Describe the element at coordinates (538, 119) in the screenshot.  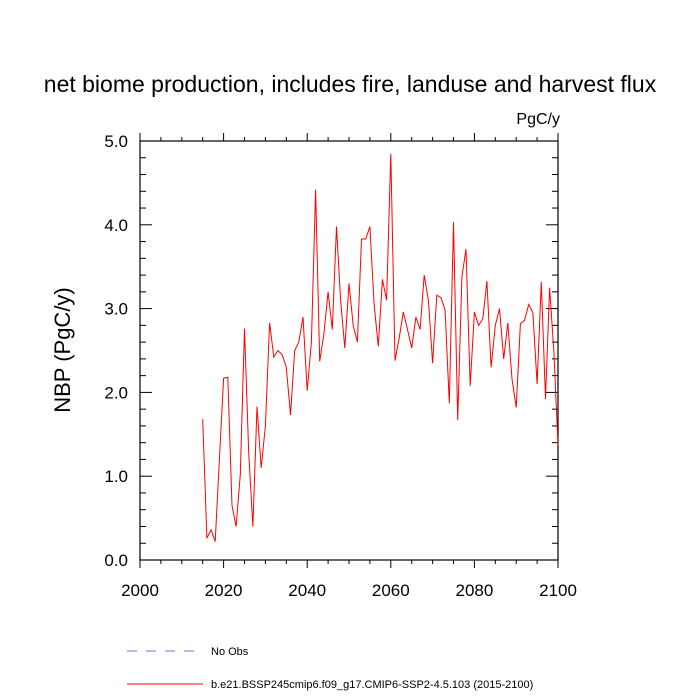
I see `units-label: PgC/y` at that location.